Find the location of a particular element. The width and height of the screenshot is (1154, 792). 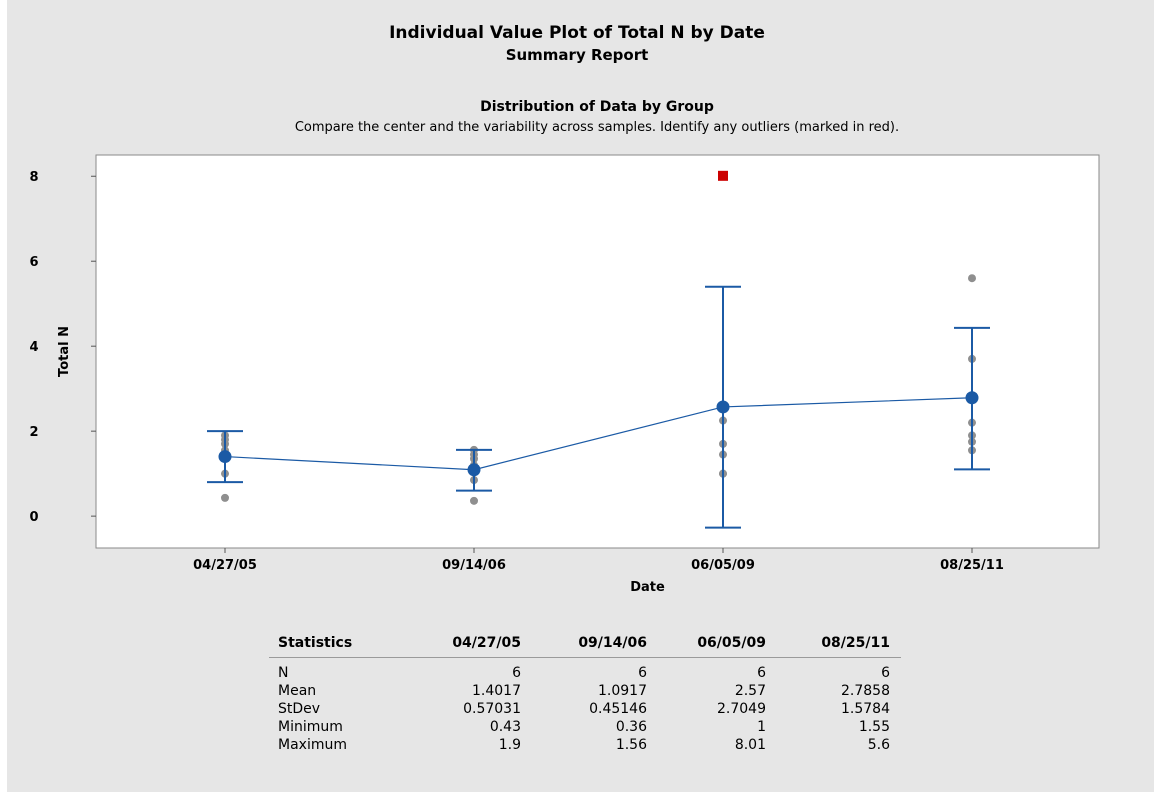

statistics-cell: 1.5784 is located at coordinates (865, 709).